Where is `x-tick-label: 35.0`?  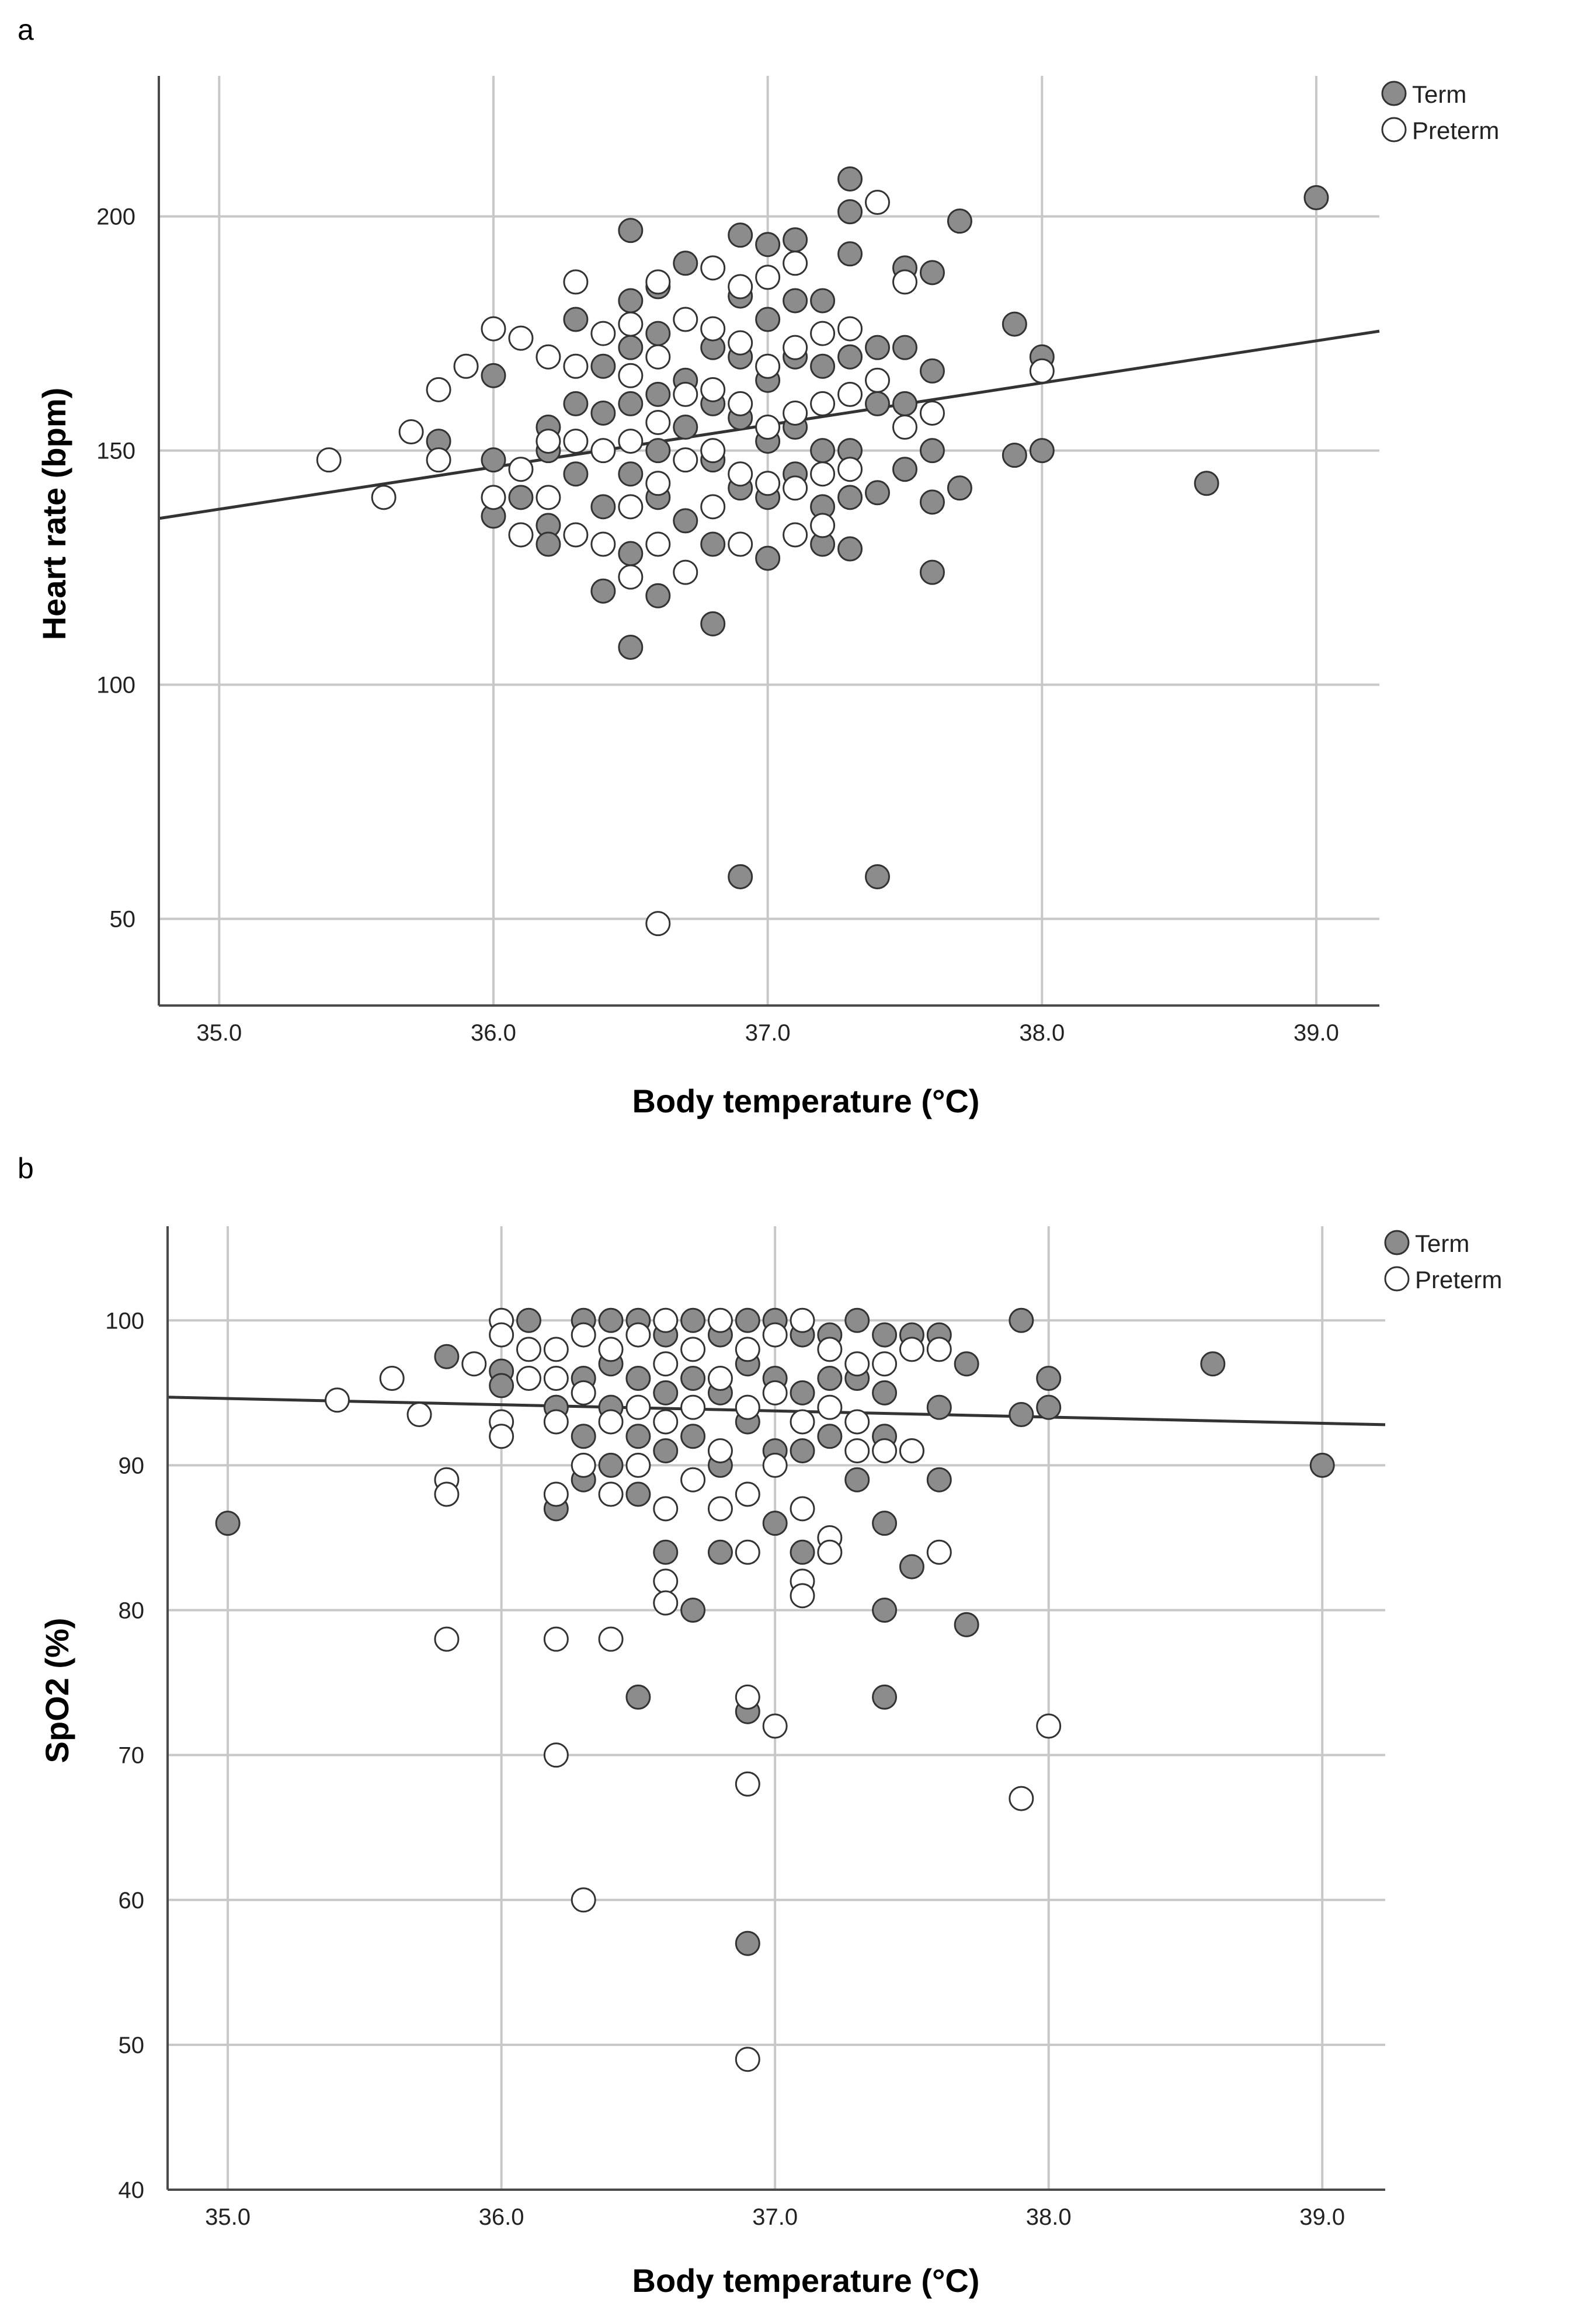
x-tick-label: 35.0 is located at coordinates (228, 2217).